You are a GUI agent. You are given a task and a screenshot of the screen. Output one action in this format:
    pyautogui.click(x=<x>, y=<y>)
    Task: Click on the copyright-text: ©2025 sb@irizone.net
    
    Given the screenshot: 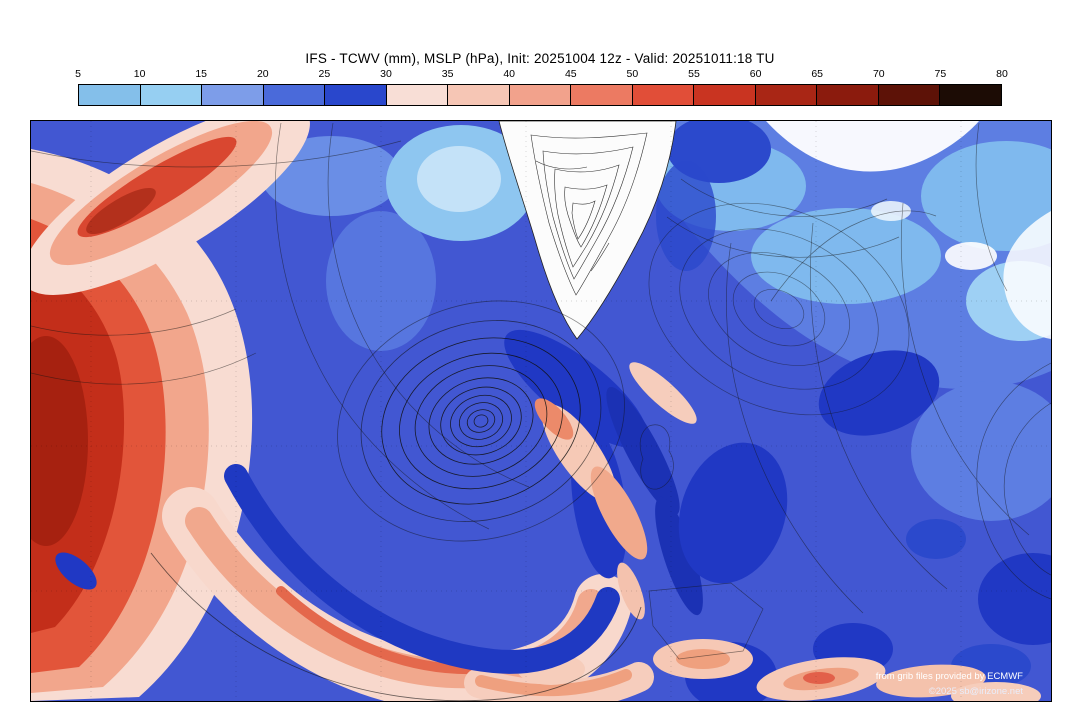 What is the action you would take?
    pyautogui.click(x=975, y=691)
    